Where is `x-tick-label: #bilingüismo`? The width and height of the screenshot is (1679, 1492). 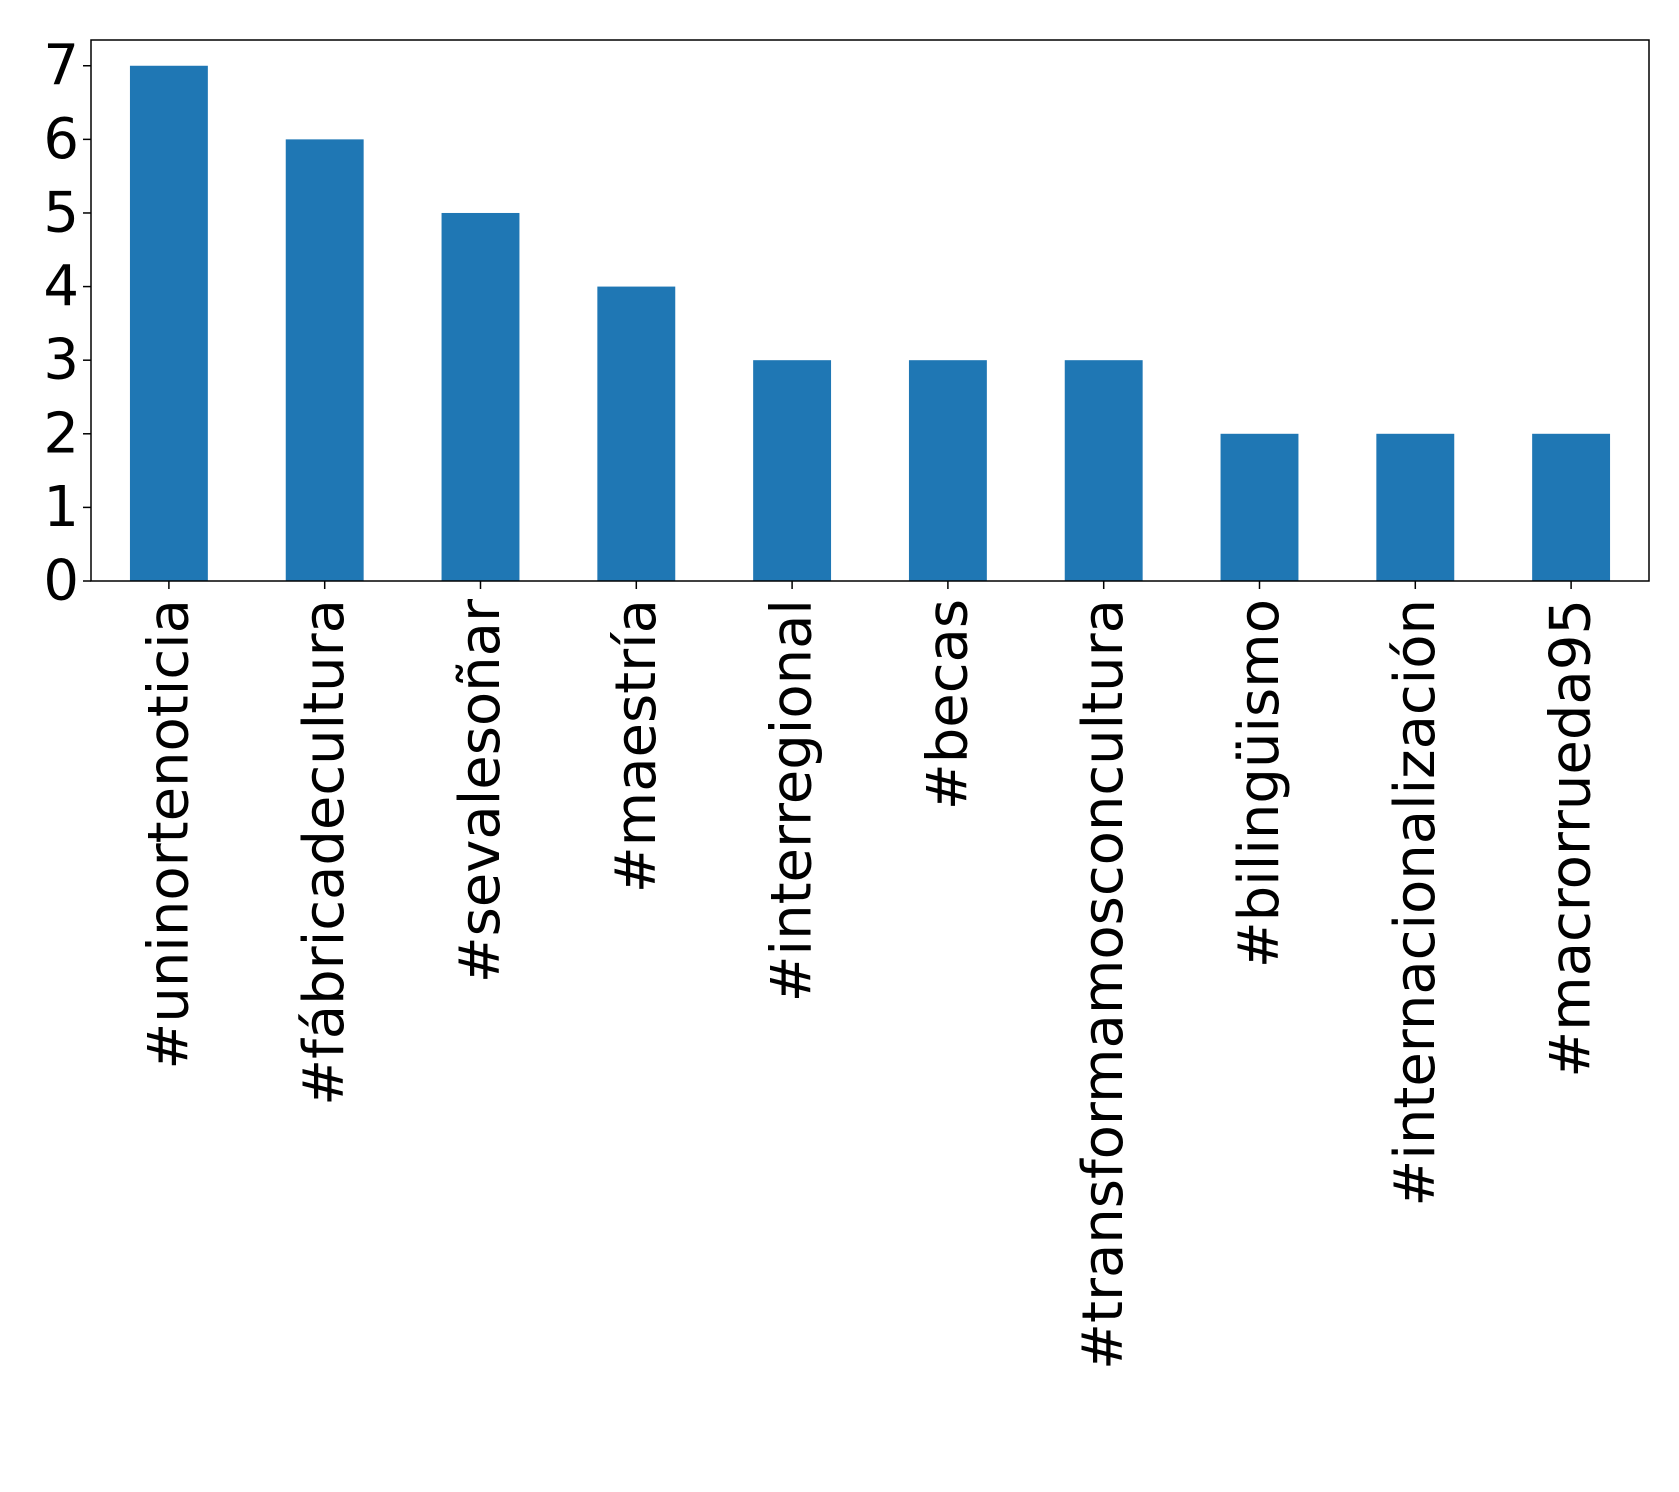
x-tick-label: #bilingüismo is located at coordinates (1259, 783).